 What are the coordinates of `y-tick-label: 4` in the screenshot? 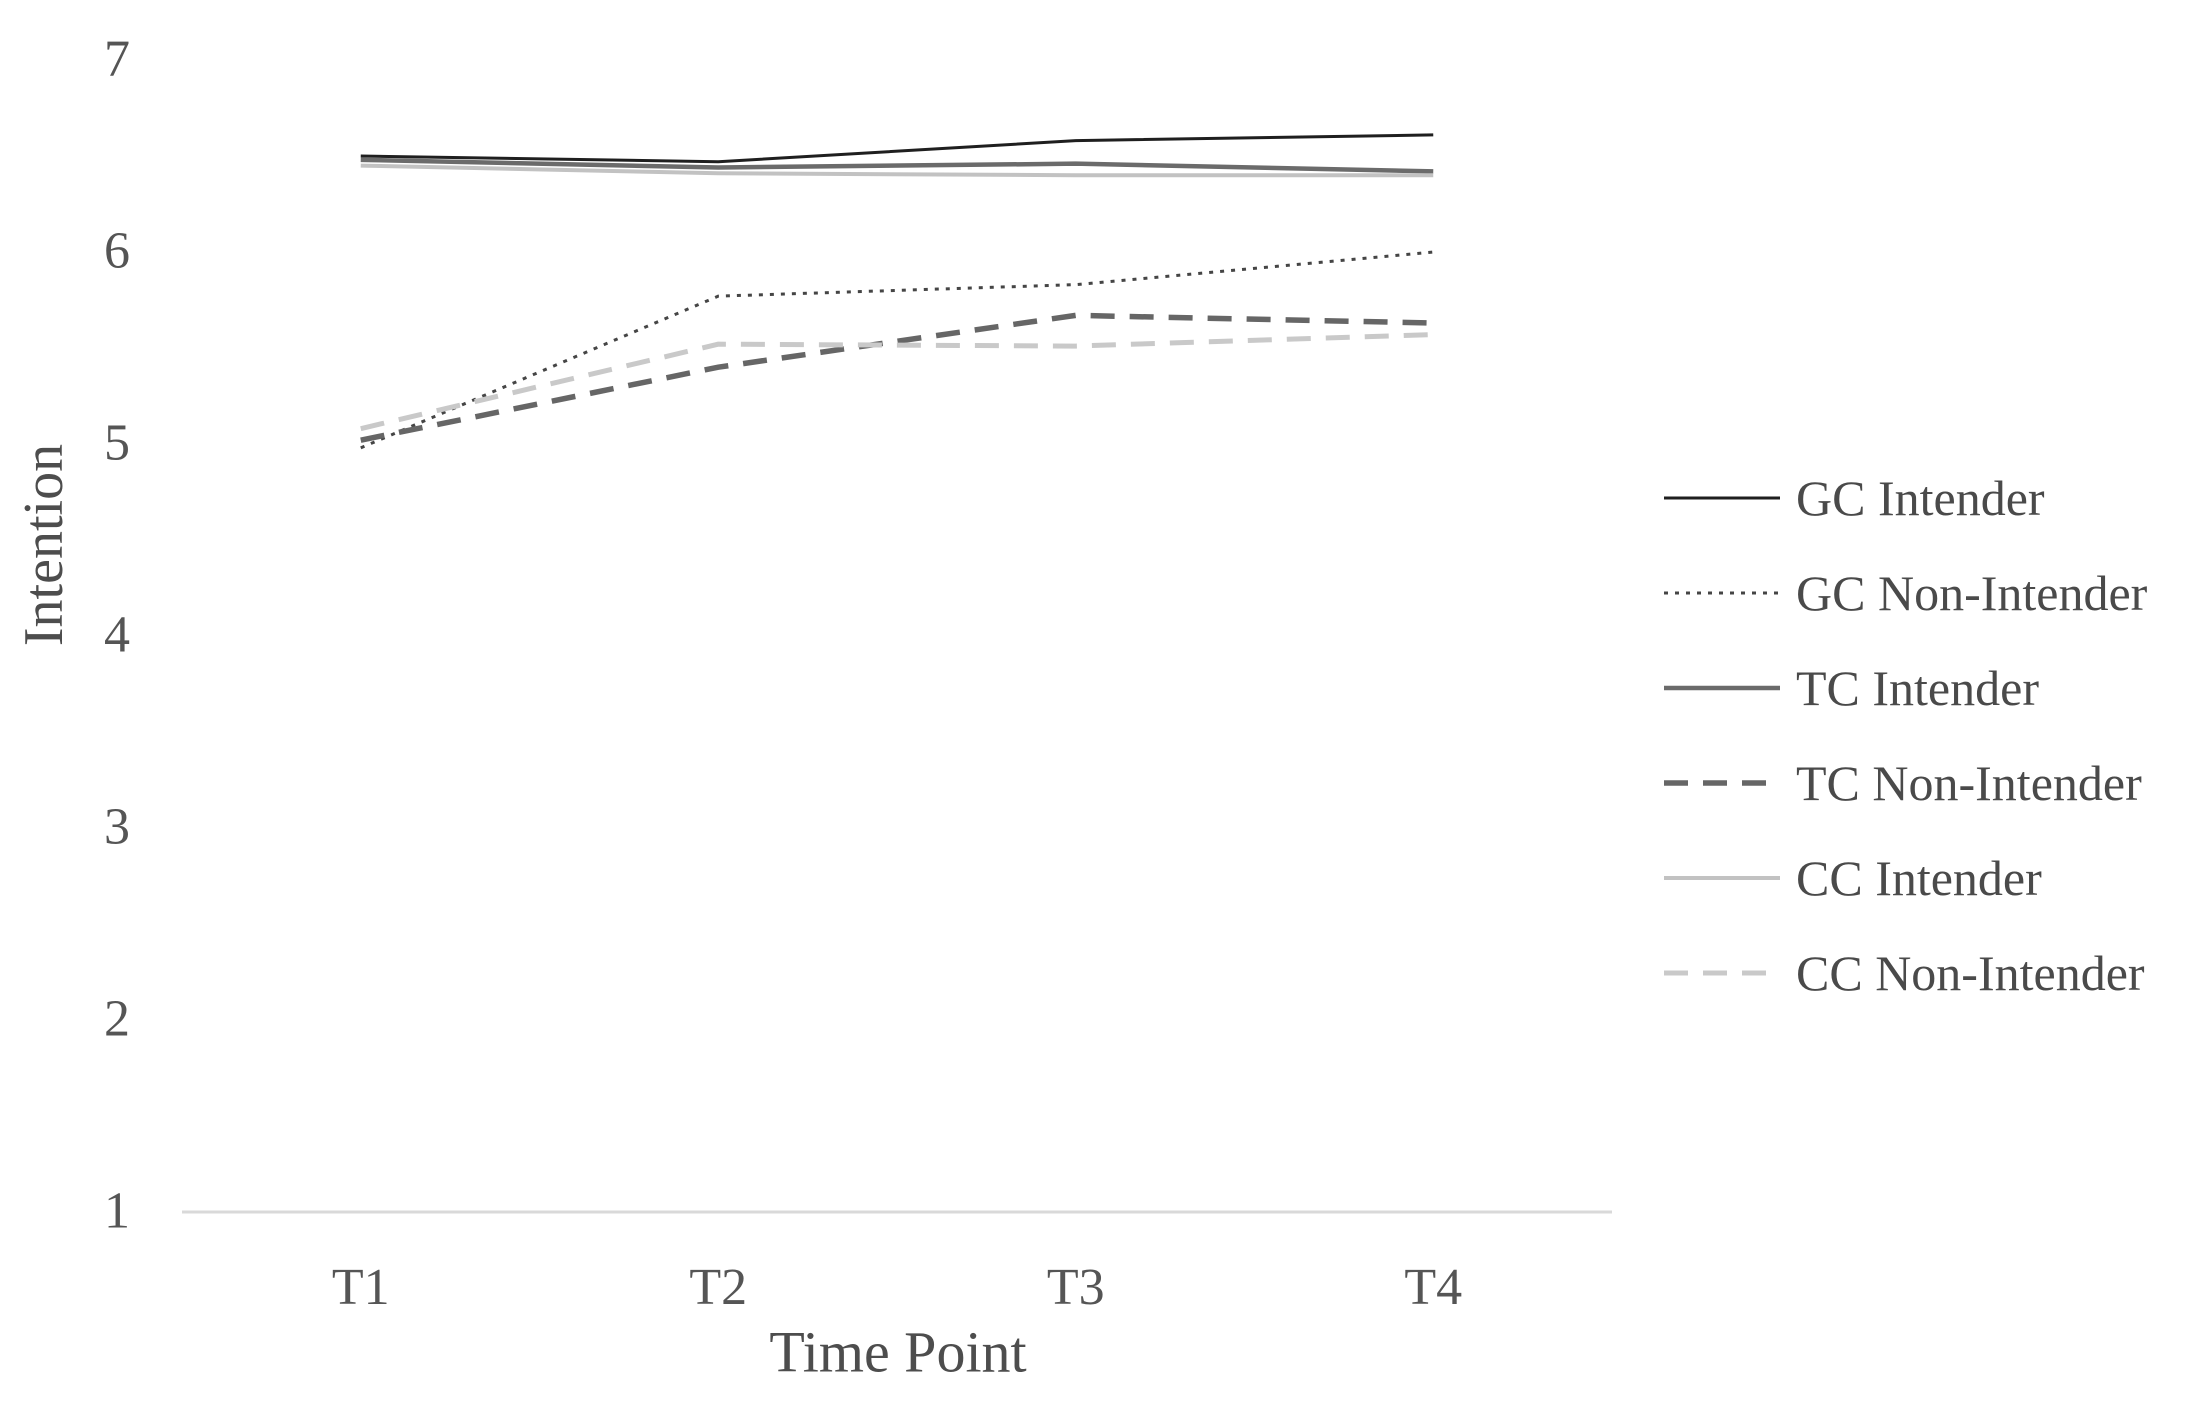 It's located at (117, 635).